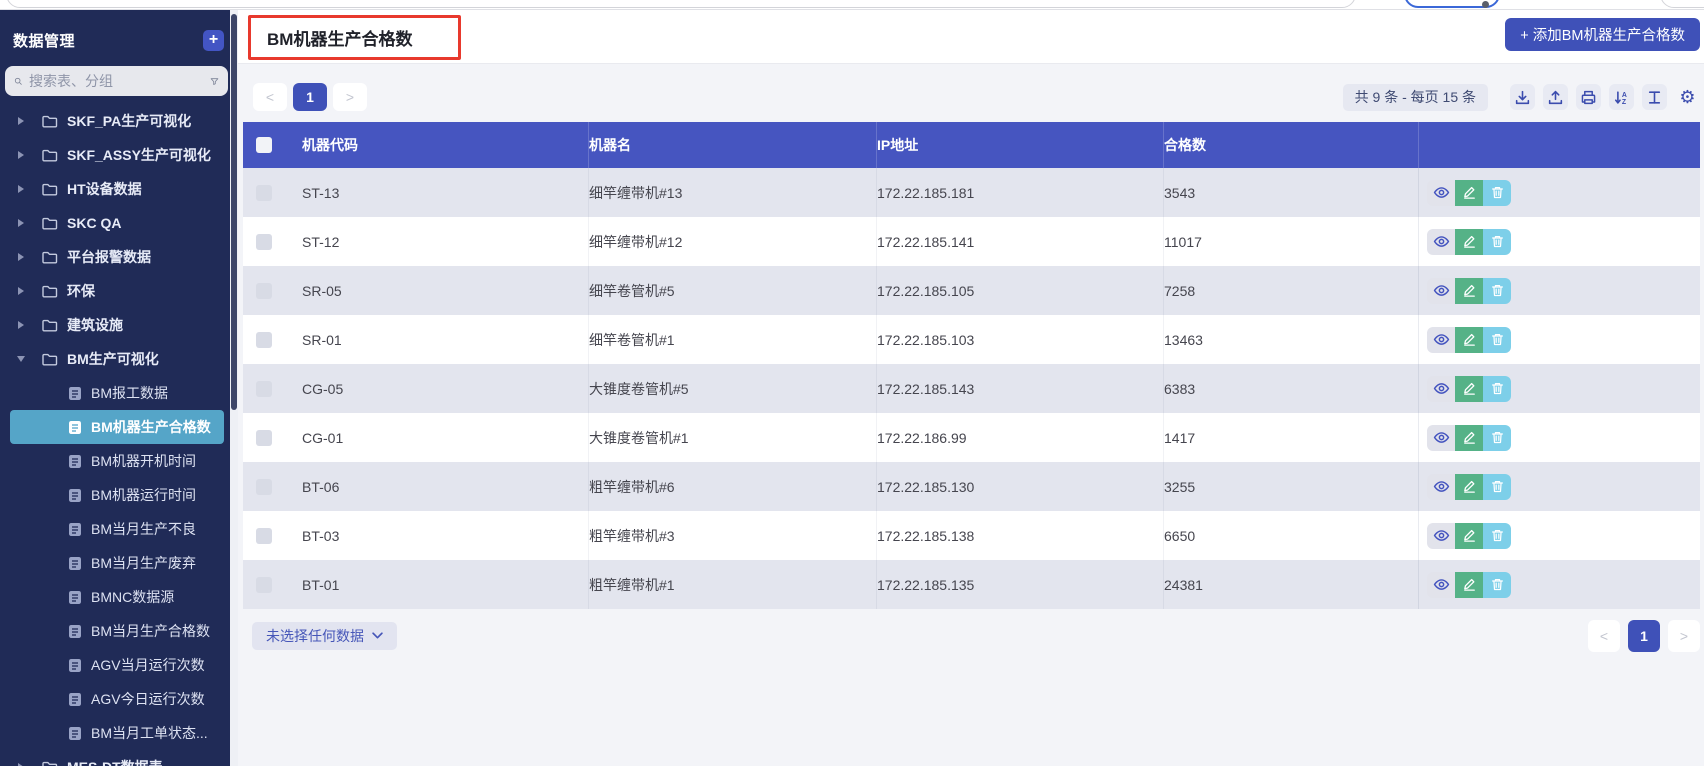 The height and width of the screenshot is (766, 1704). What do you see at coordinates (49, 257) in the screenshot?
I see `folder-icon` at bounding box center [49, 257].